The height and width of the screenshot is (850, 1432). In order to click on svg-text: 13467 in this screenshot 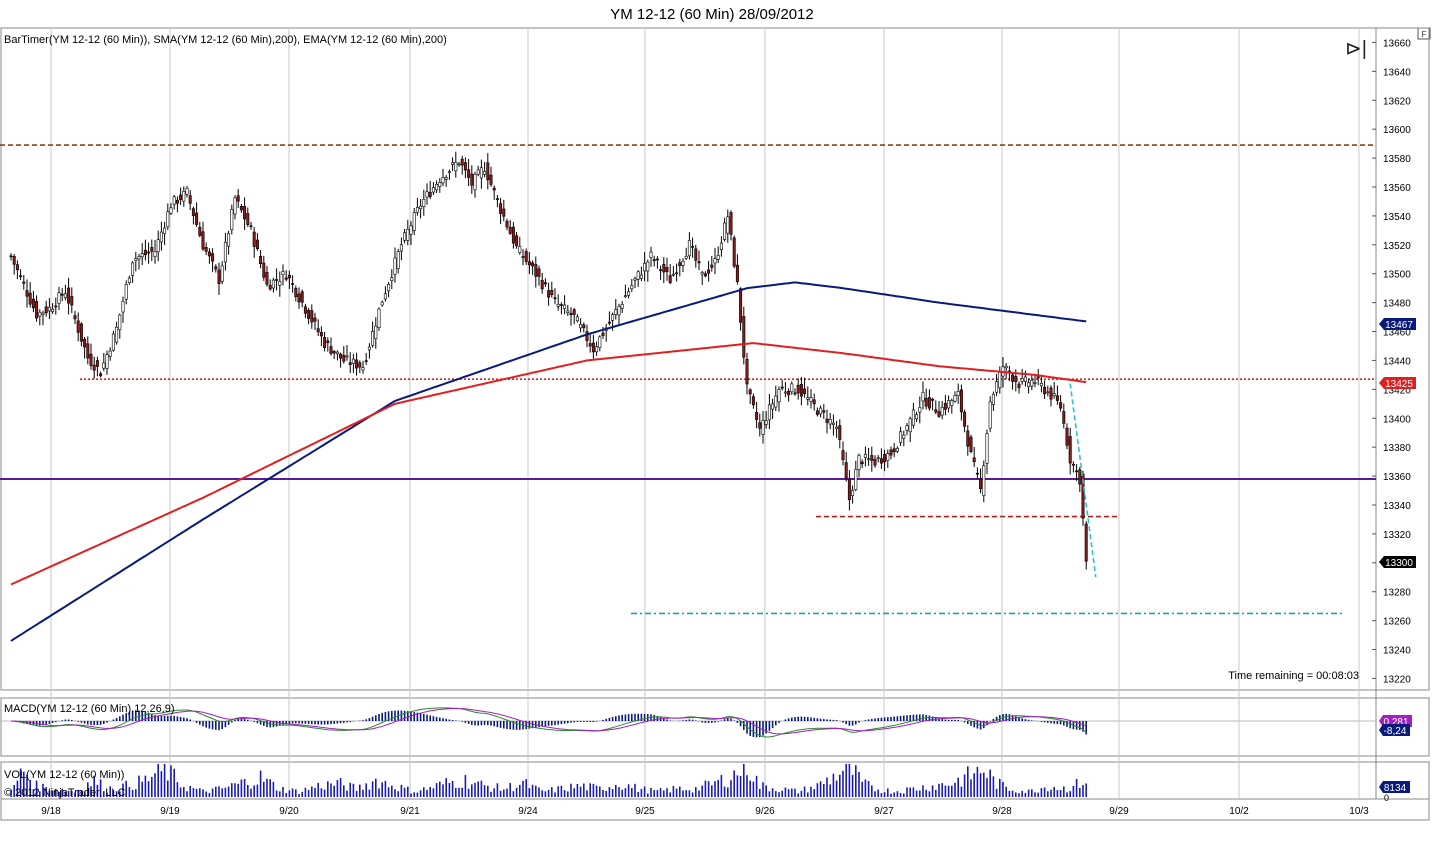, I will do `click(1399, 325)`.